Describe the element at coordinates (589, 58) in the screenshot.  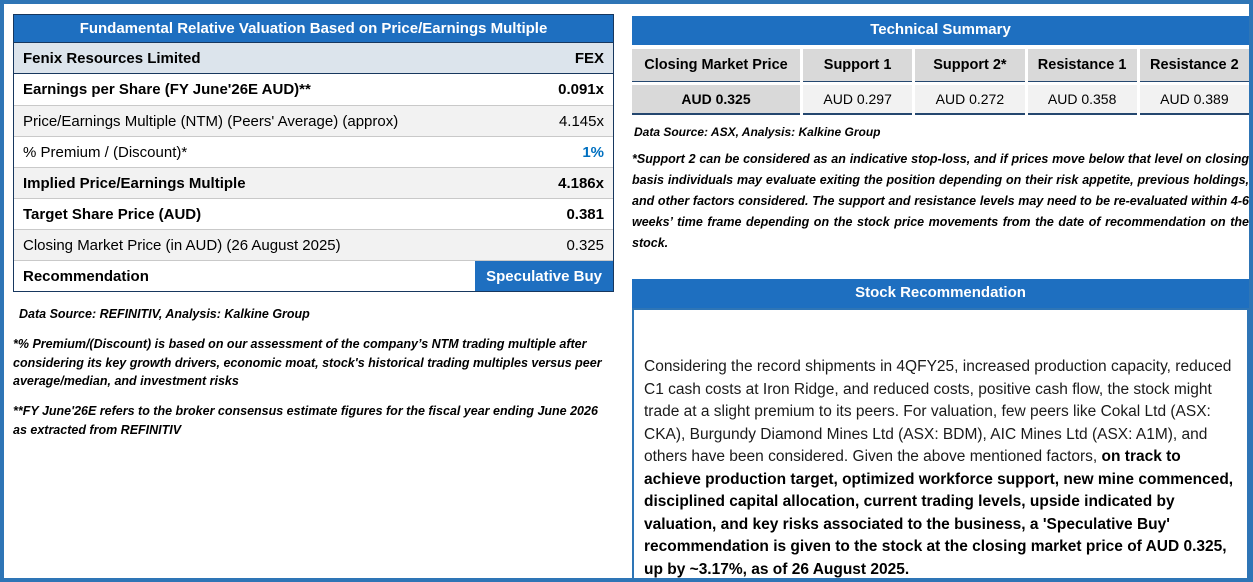
I see `ticker-symbol: FEX` at that location.